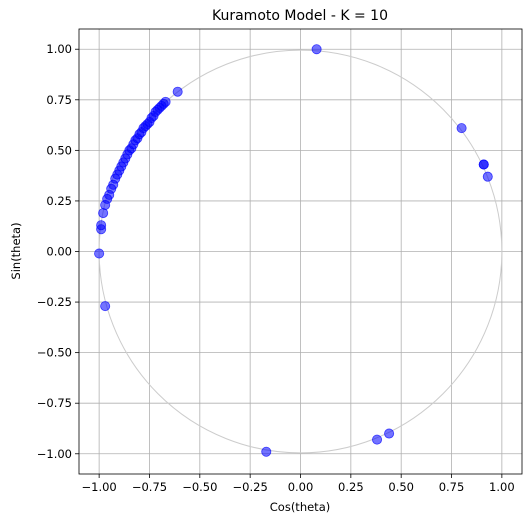 The height and width of the screenshot is (523, 531). What do you see at coordinates (300, 16) in the screenshot?
I see `chart-title: Kuramoto Model - K = 10` at bounding box center [300, 16].